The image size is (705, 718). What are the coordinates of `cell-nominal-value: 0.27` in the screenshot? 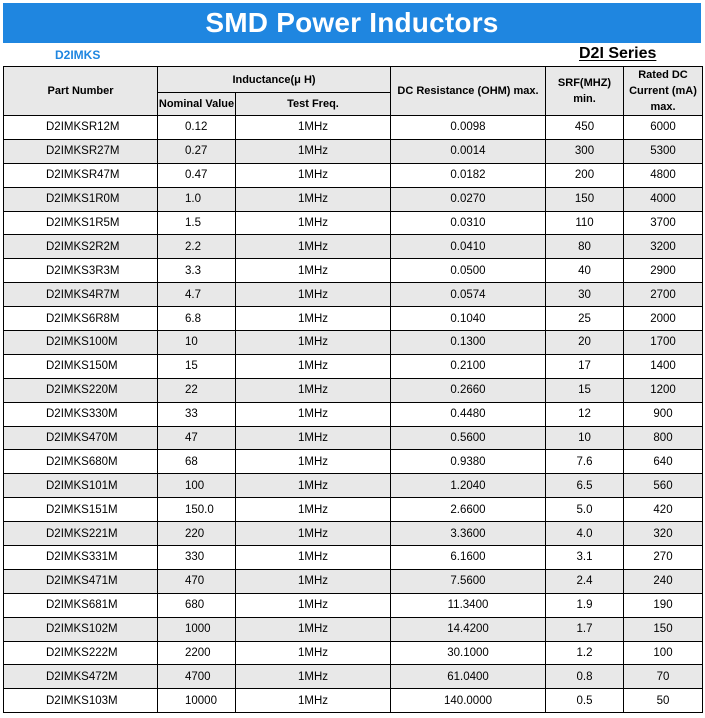 It's located at (196, 151).